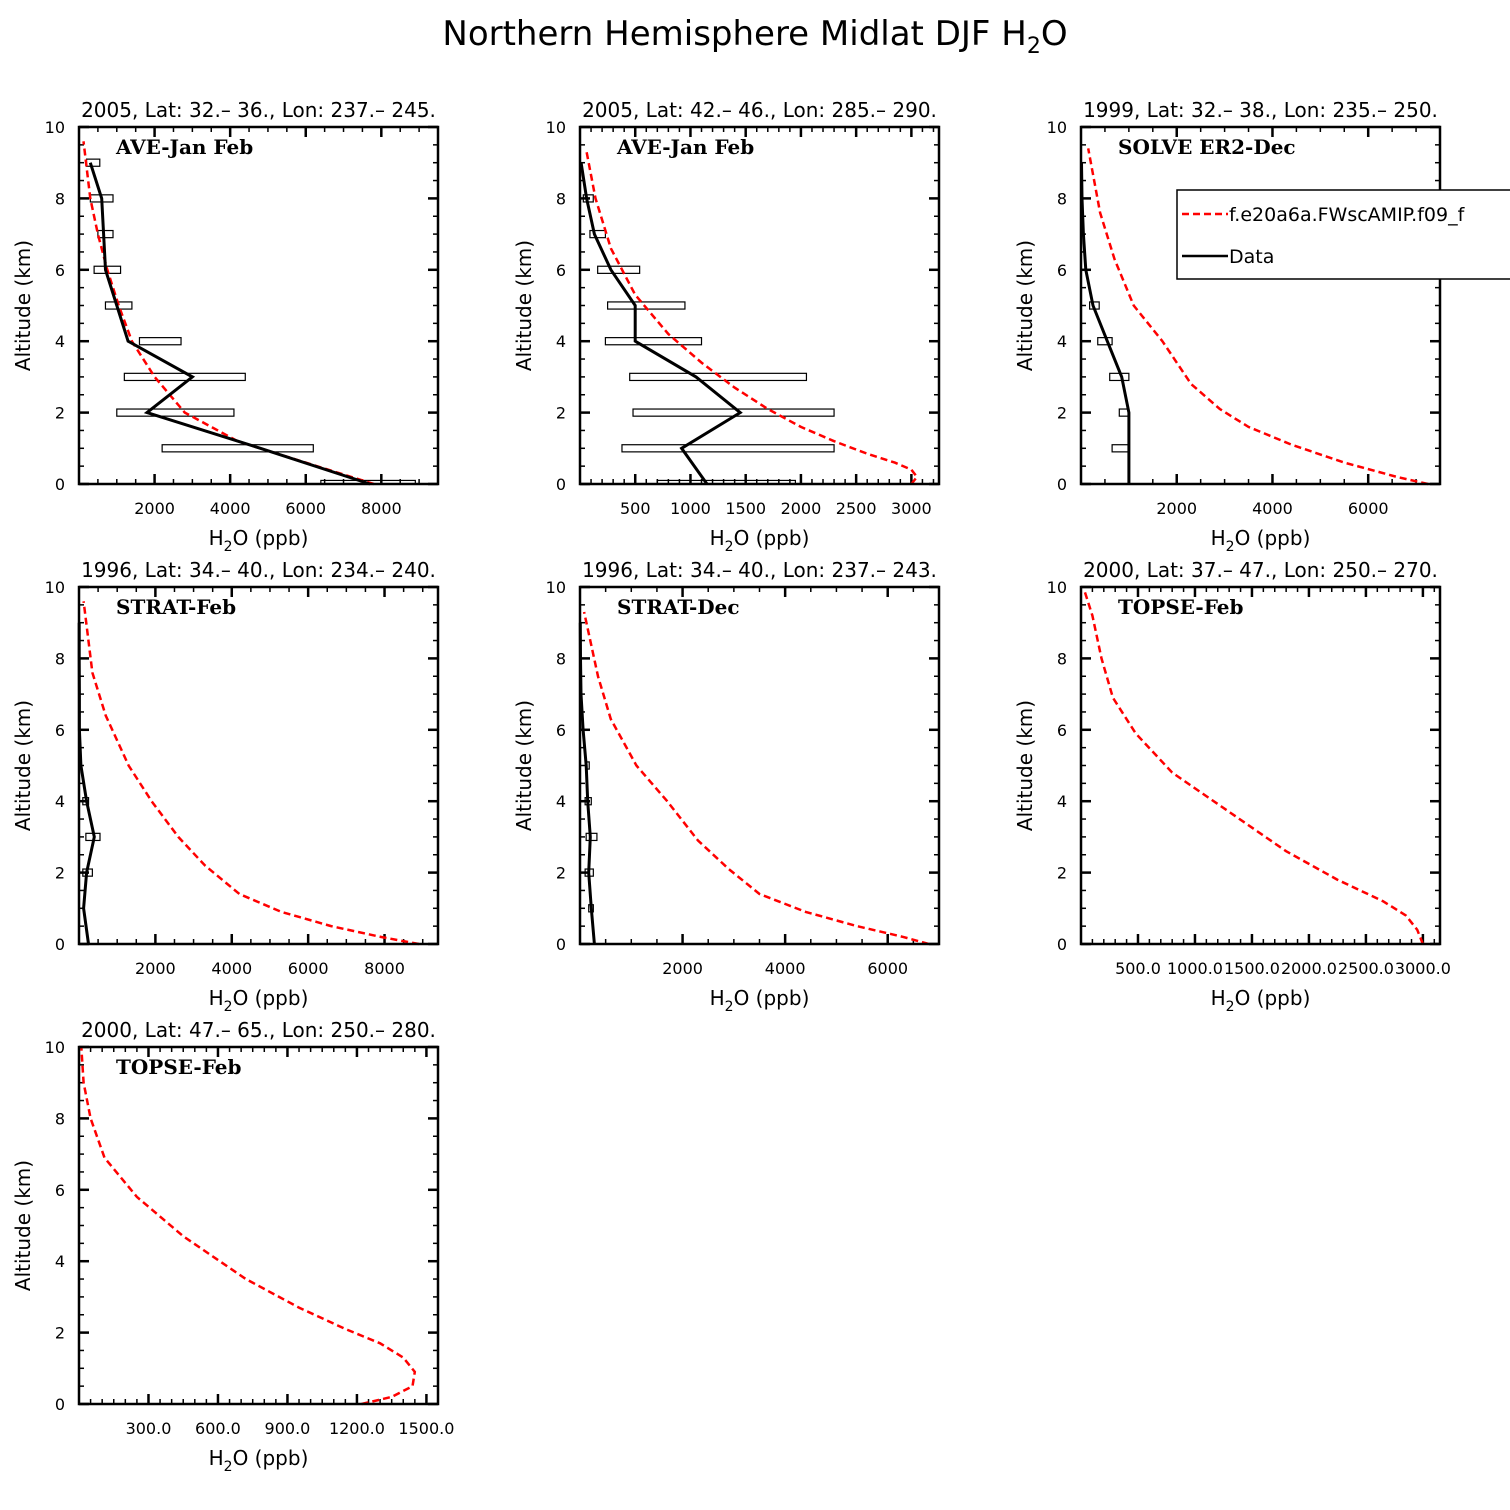  I want to click on figure-title: Northern Hemisphere Midlat DJF H2O, so click(754, 36).